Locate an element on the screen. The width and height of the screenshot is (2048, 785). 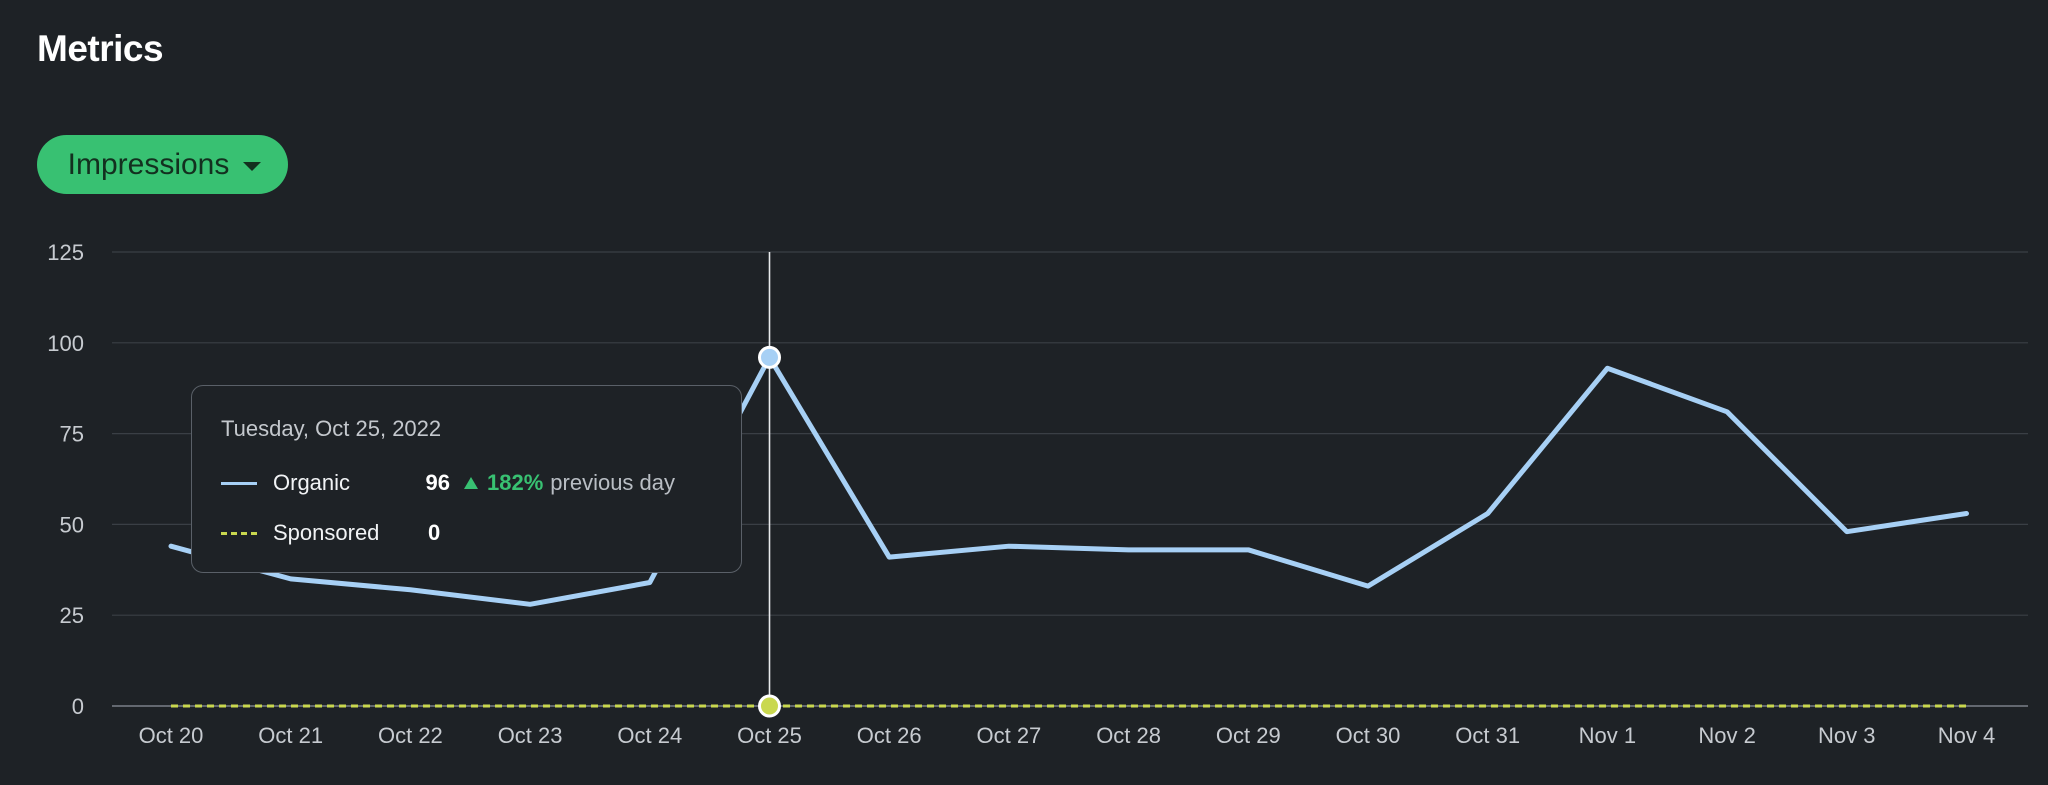
sponsored-legend-swatch is located at coordinates (239, 533).